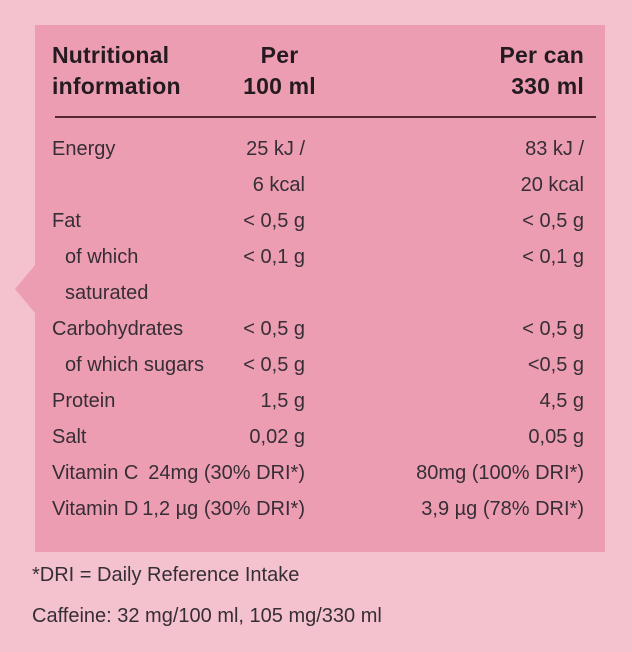 This screenshot has width=632, height=652. I want to click on caffeine-footnote: Caffeine: 32 mg/100 ml, 105 mg/330 ml, so click(207, 616).